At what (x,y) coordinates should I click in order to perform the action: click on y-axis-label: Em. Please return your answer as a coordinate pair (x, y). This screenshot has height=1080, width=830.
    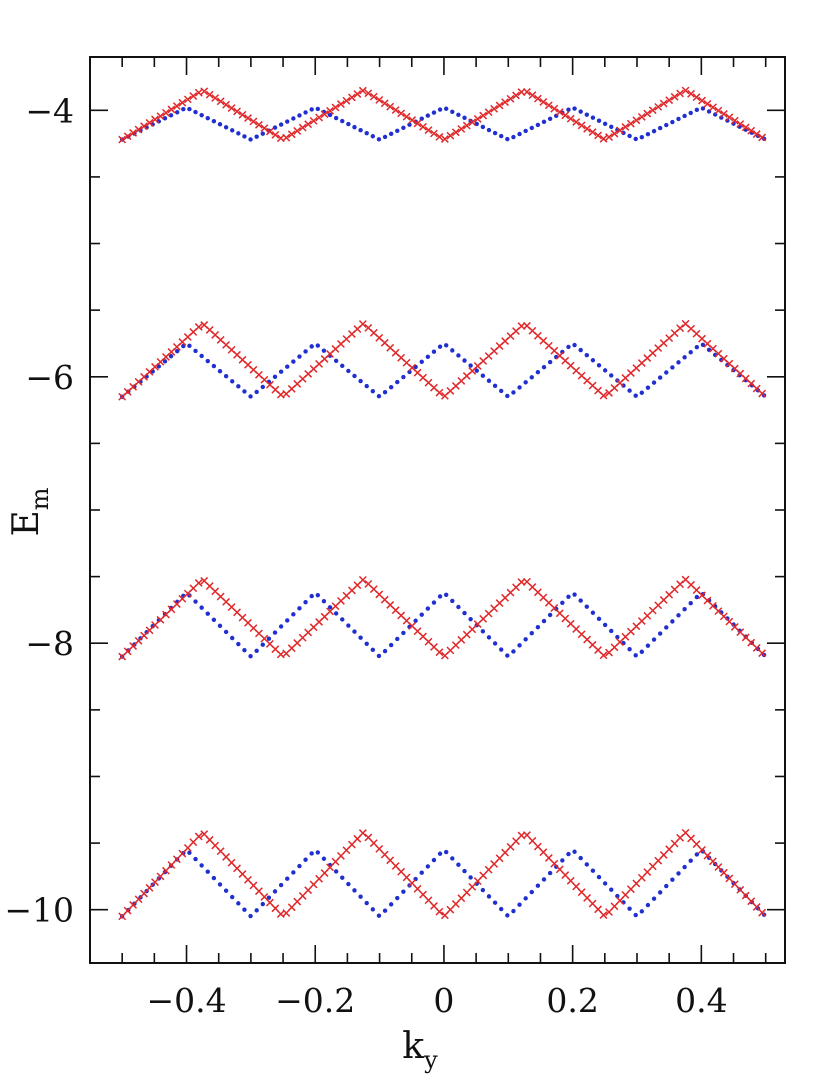
    Looking at the image, I should click on (30, 511).